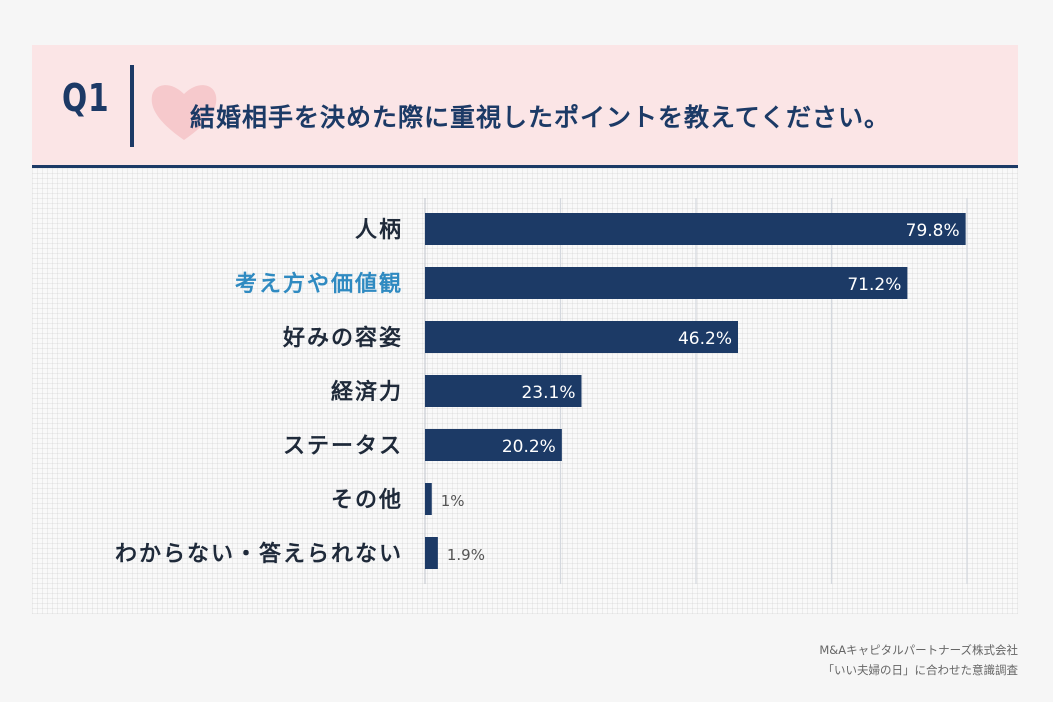  I want to click on value-label: 1%, so click(453, 501).